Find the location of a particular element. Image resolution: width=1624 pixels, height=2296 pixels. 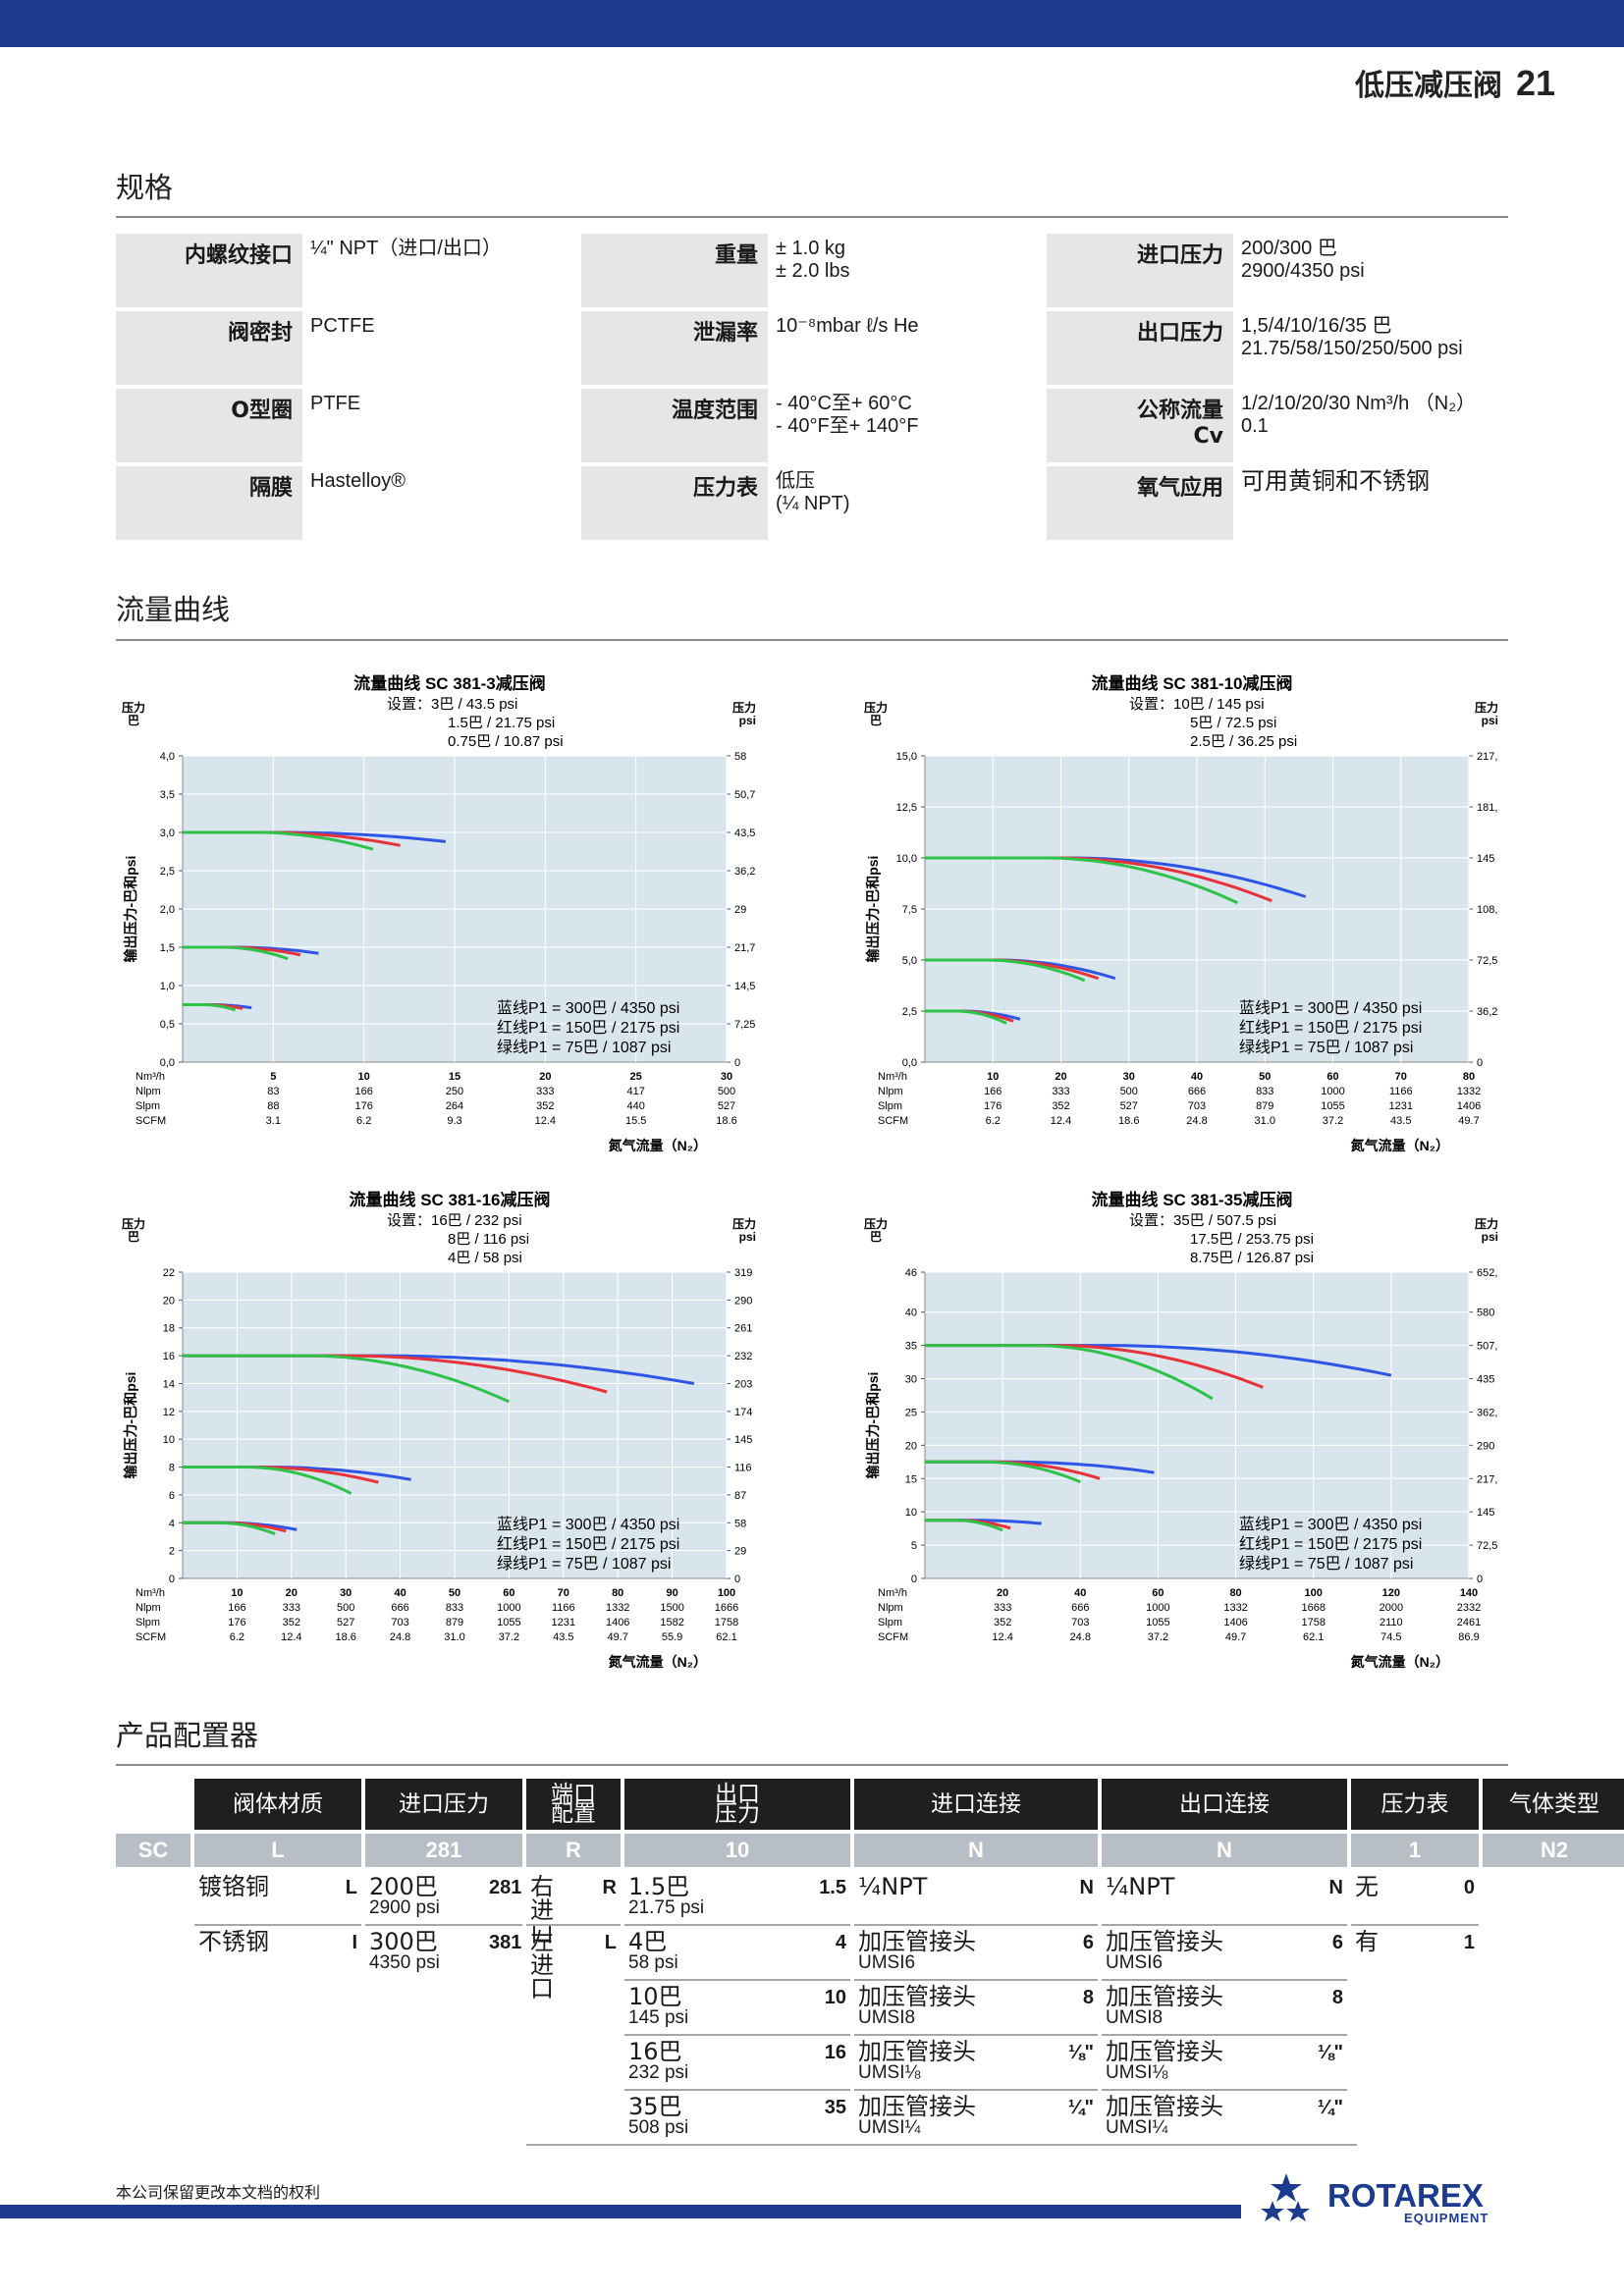

spec-cell: 进口压力 200/300 巴 2900/4350 psi is located at coordinates (1277, 272).